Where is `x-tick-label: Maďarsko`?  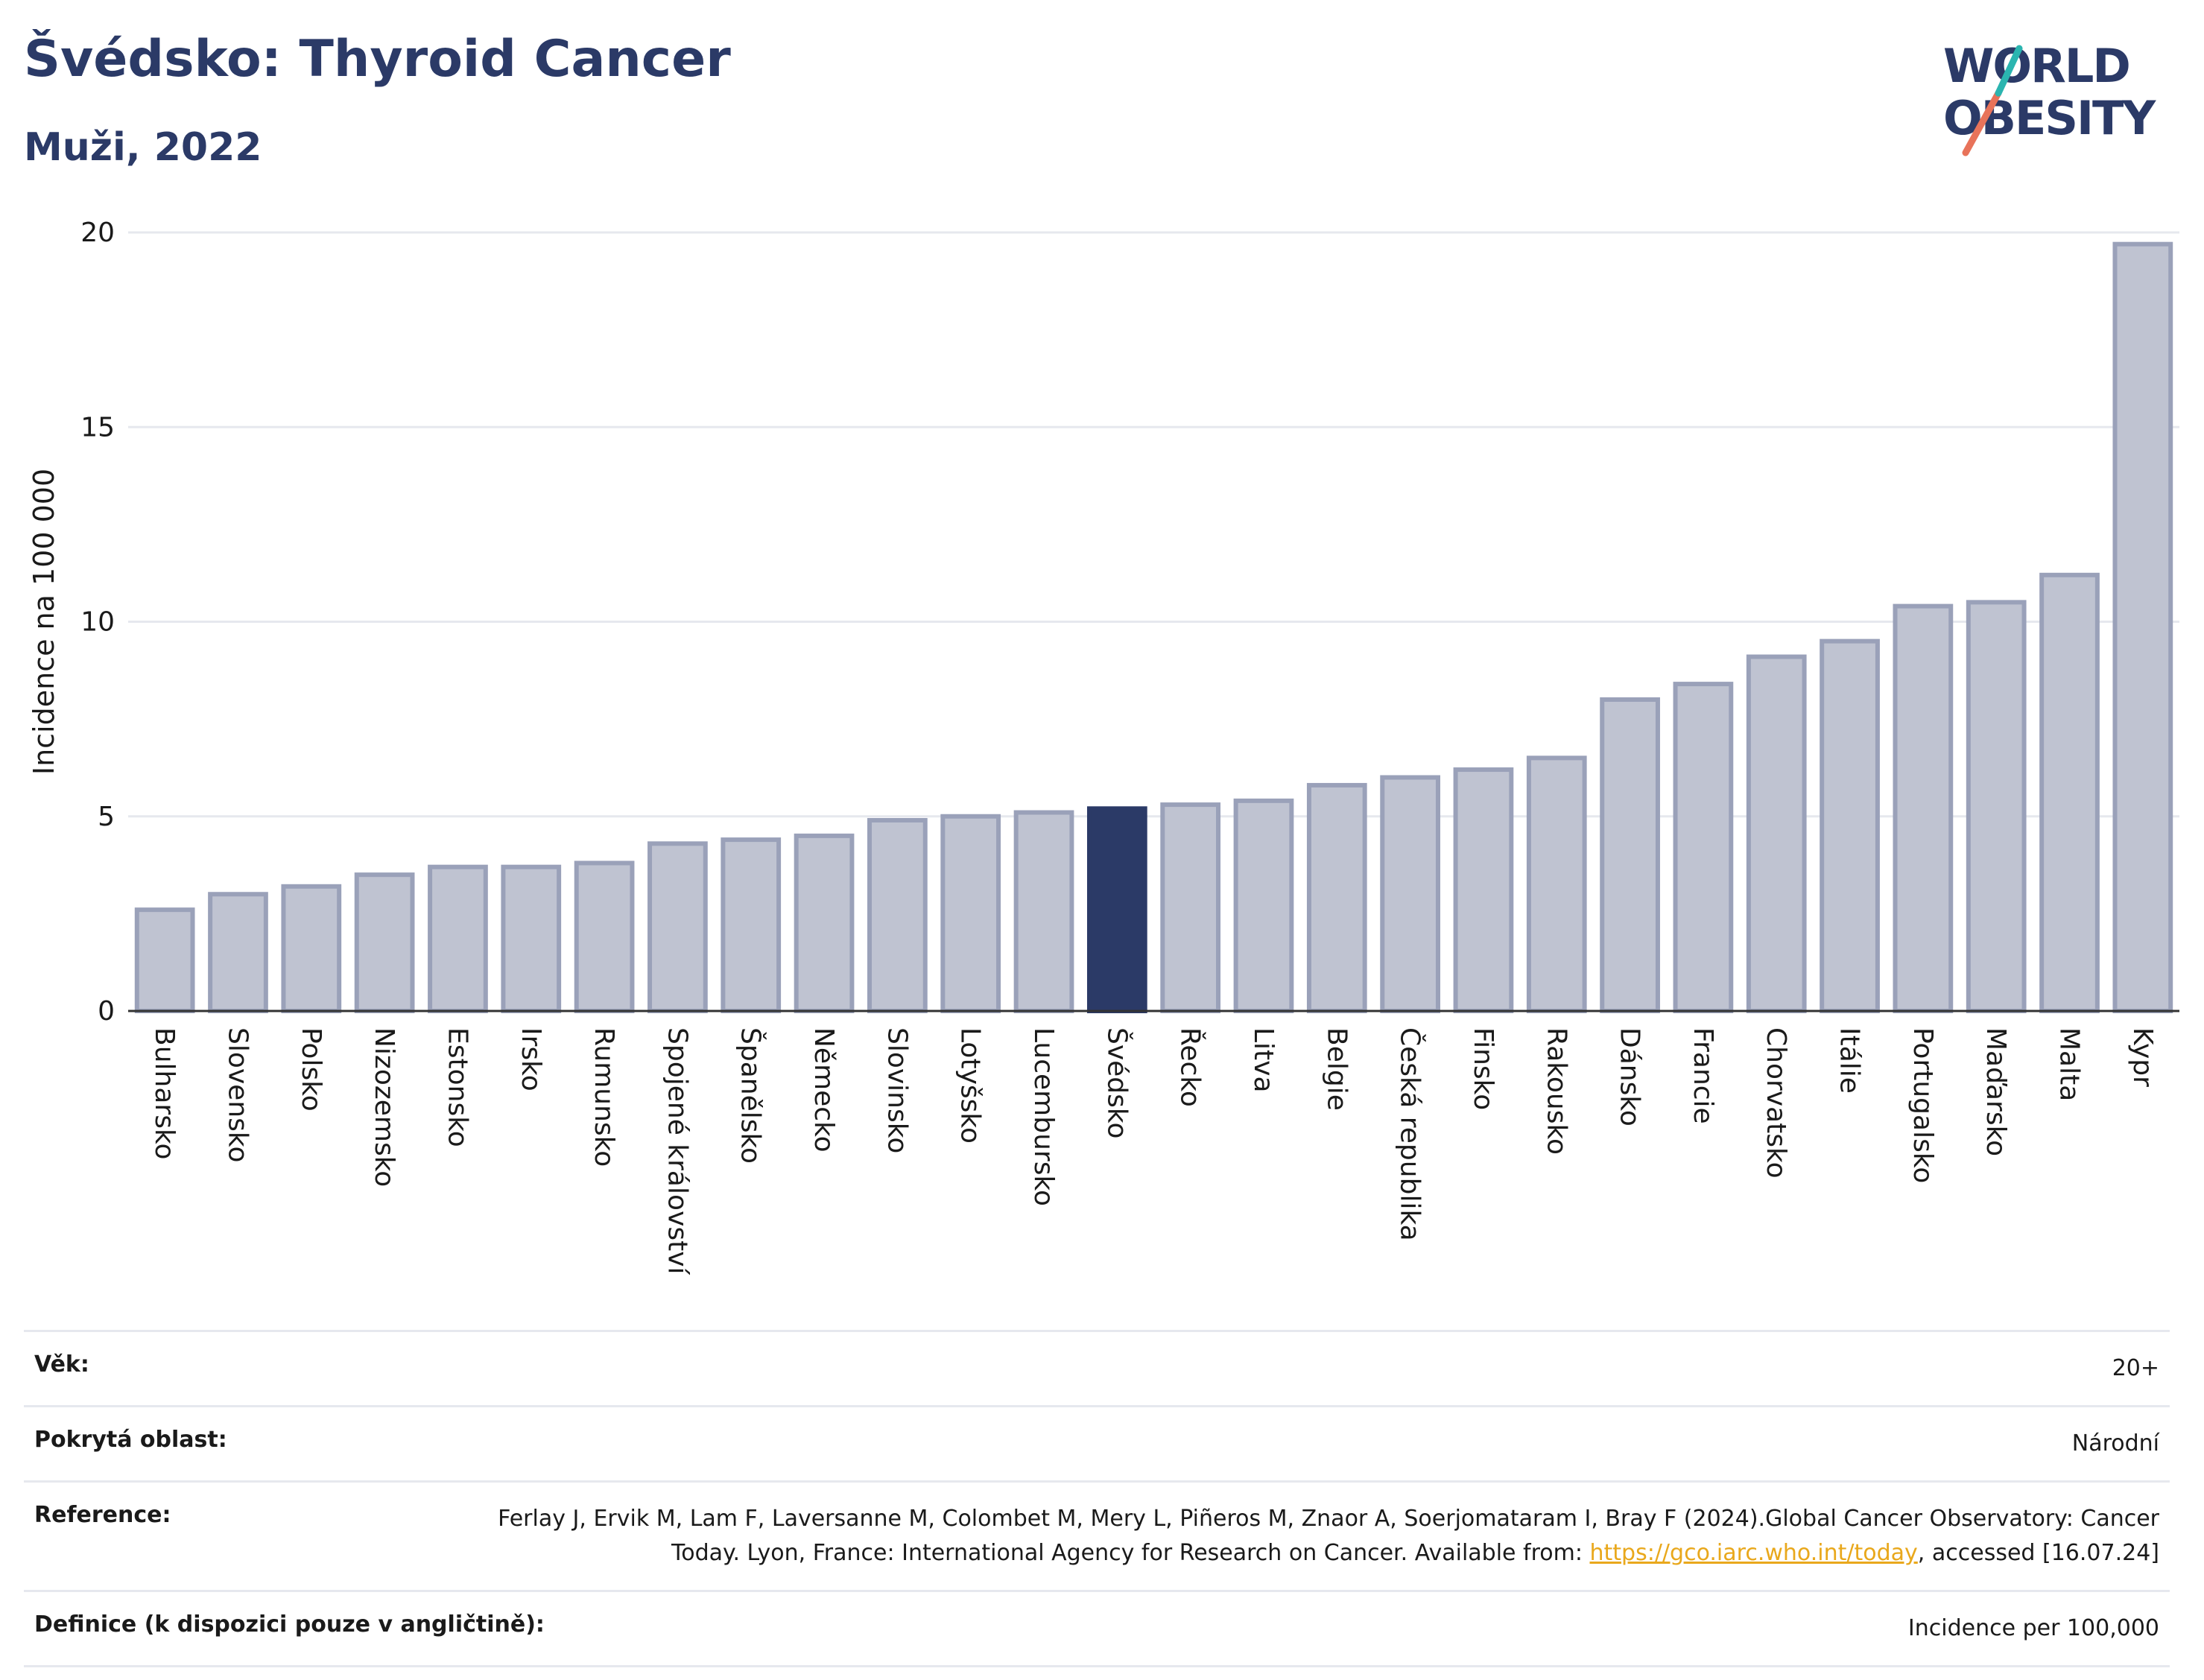 x-tick-label: Maďarsko is located at coordinates (1995, 1091).